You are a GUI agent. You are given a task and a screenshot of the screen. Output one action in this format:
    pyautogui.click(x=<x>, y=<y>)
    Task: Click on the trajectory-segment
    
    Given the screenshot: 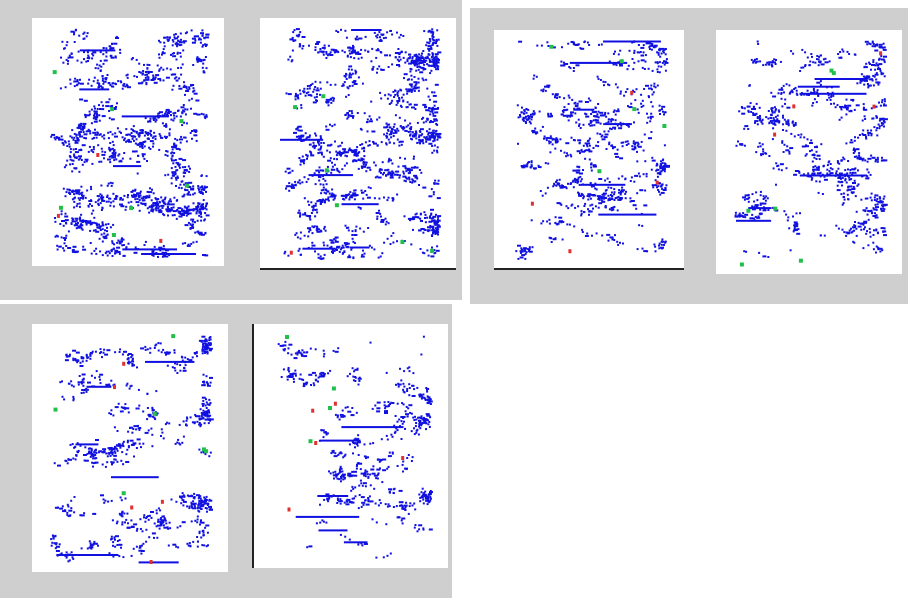 What is the action you would take?
    pyautogui.click(x=598, y=62)
    